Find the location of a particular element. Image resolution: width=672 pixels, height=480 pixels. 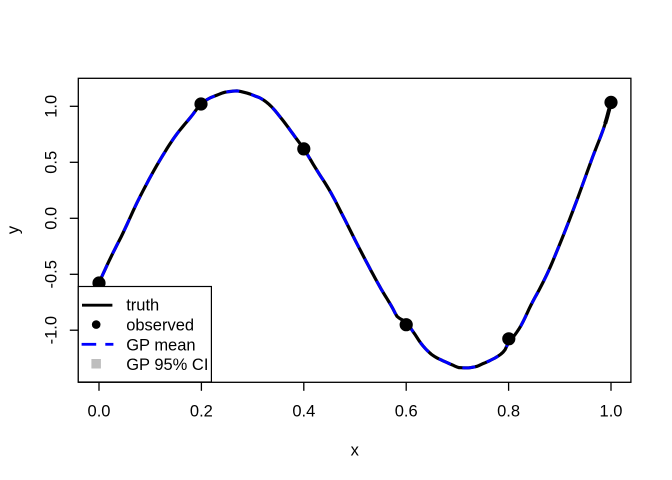

svg-text: x is located at coordinates (355, 450).